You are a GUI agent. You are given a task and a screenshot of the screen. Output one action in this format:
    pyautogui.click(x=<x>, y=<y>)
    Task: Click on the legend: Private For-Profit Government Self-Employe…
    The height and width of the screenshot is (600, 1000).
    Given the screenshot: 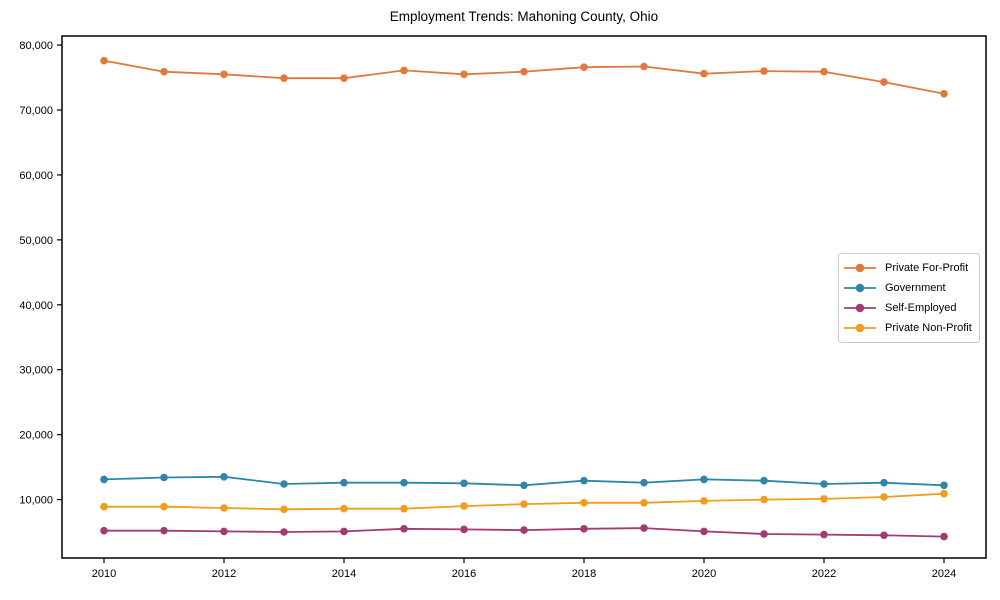 What is the action you would take?
    pyautogui.click(x=909, y=298)
    